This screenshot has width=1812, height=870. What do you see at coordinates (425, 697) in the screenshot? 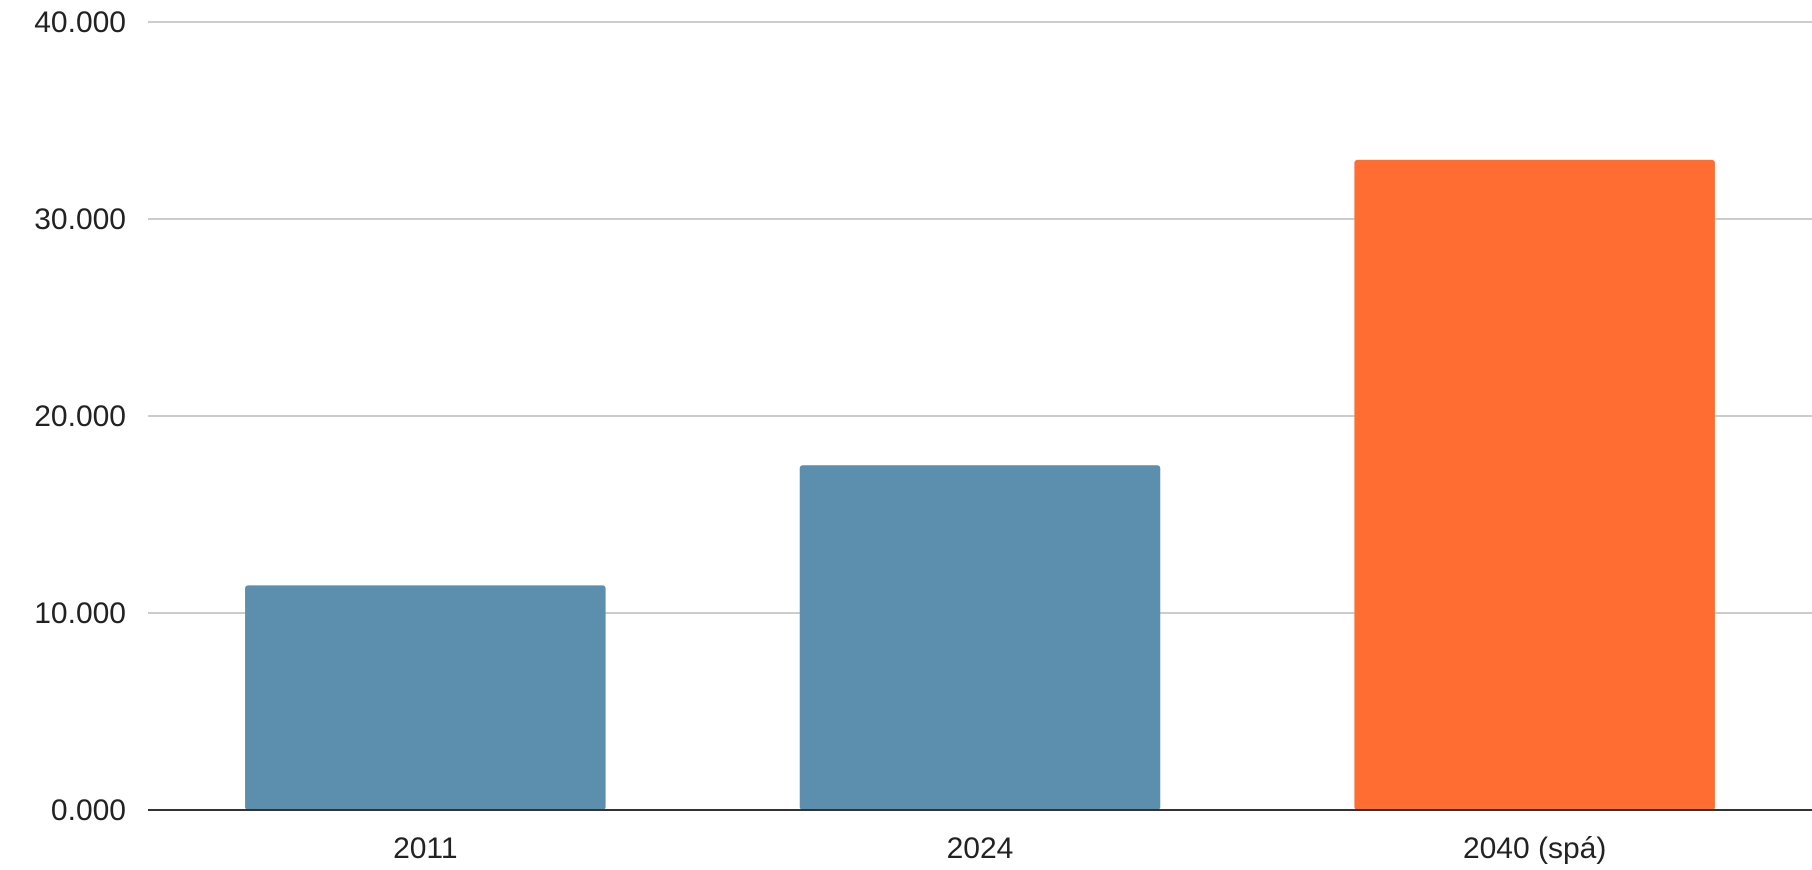
I see `bar-2011` at bounding box center [425, 697].